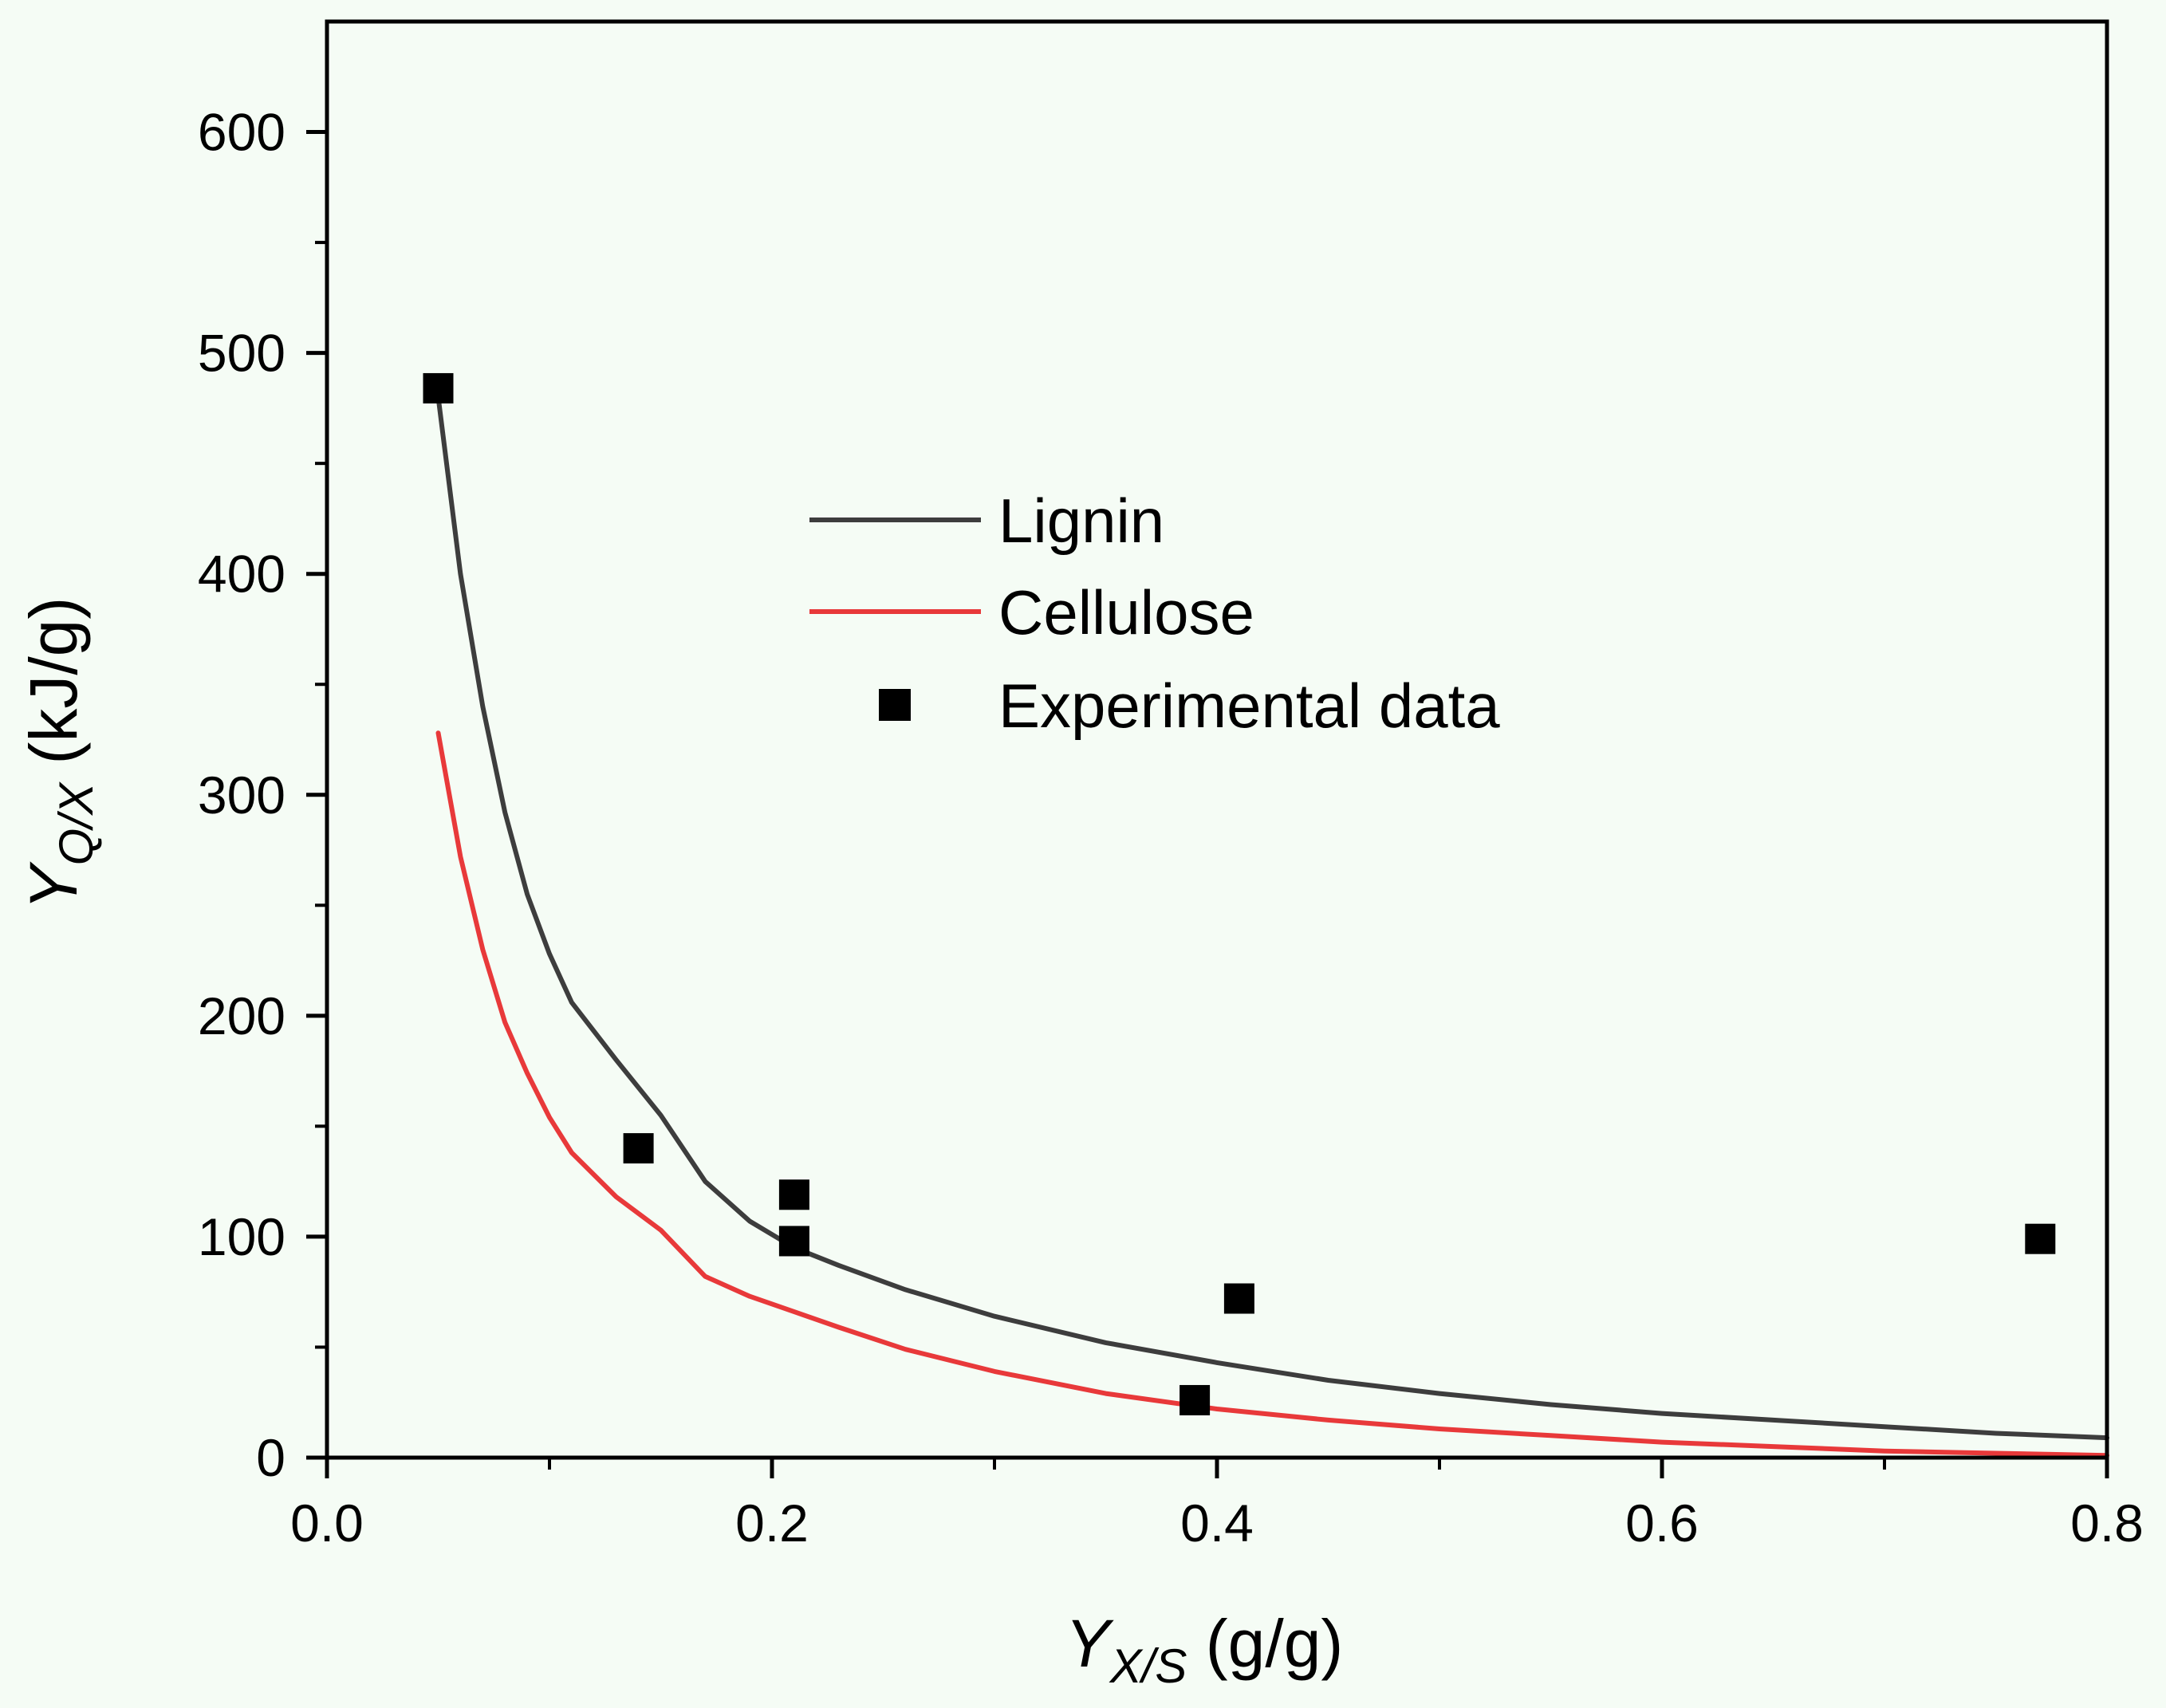 The height and width of the screenshot is (1708, 2166). I want to click on x-axis-title-subscript: X/S, so click(1148, 1666).